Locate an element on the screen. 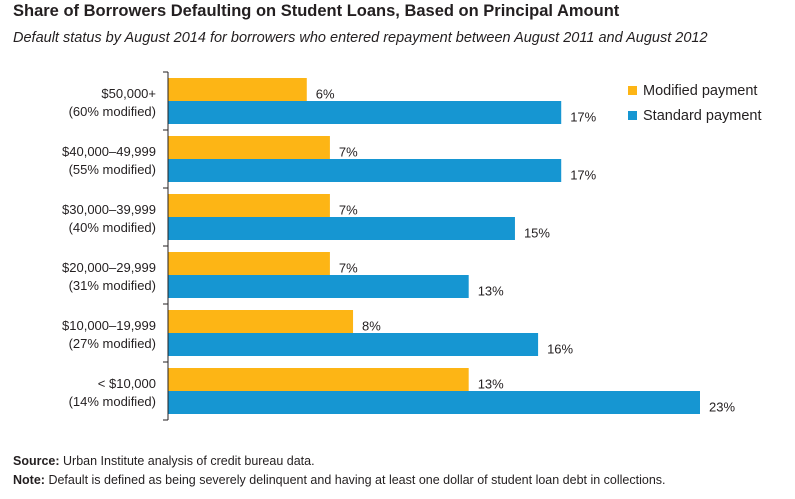 Image resolution: width=795 pixels, height=499 pixels. value-label-modified-2: 7% is located at coordinates (348, 210).